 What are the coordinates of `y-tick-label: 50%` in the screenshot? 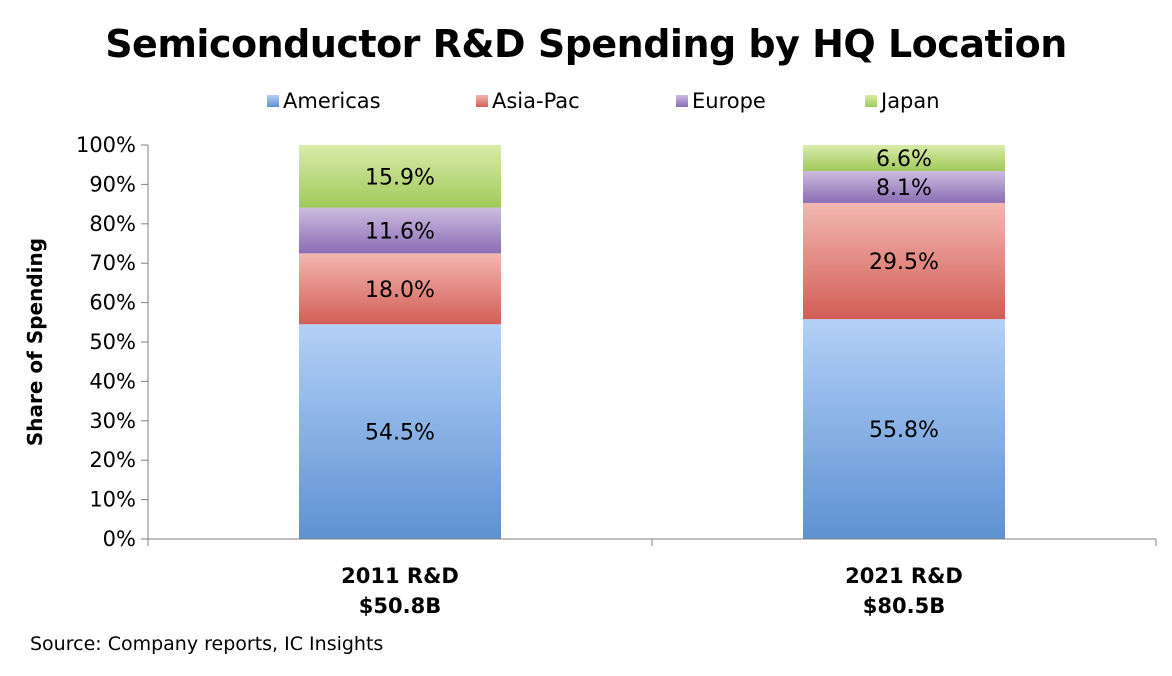 It's located at (112, 342).